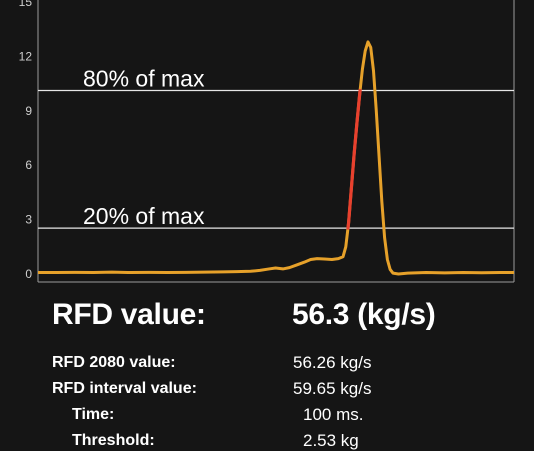 This screenshot has height=451, width=534. I want to click on time-label: Time:, so click(93, 414).